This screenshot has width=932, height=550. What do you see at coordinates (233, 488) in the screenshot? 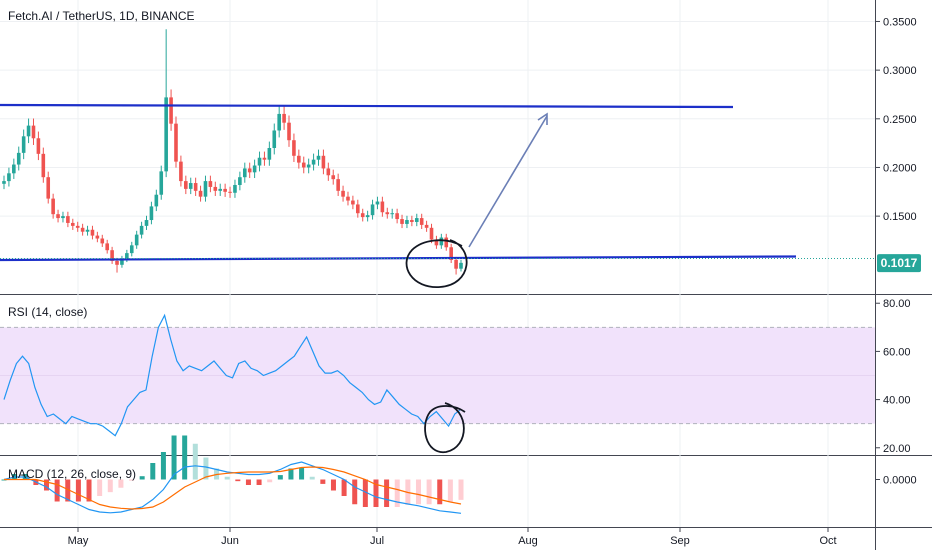
I see `macd-signal-line` at bounding box center [233, 488].